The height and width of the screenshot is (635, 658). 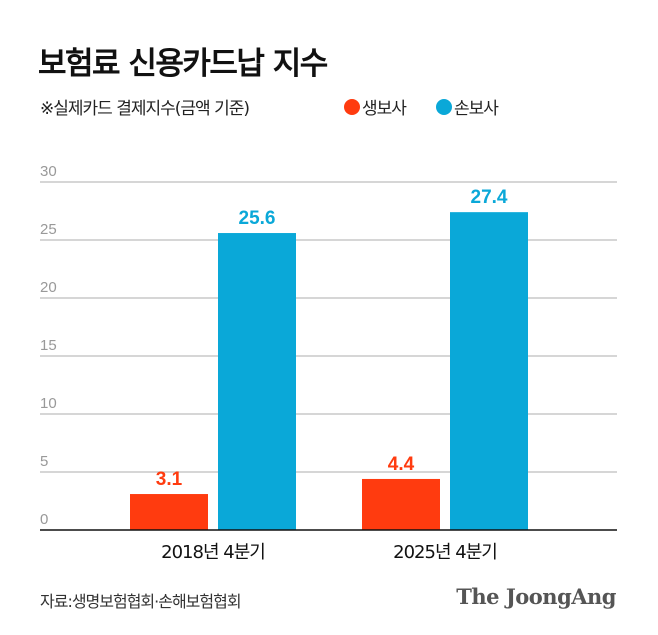 I want to click on y-tick-label: 5, so click(x=44, y=461).